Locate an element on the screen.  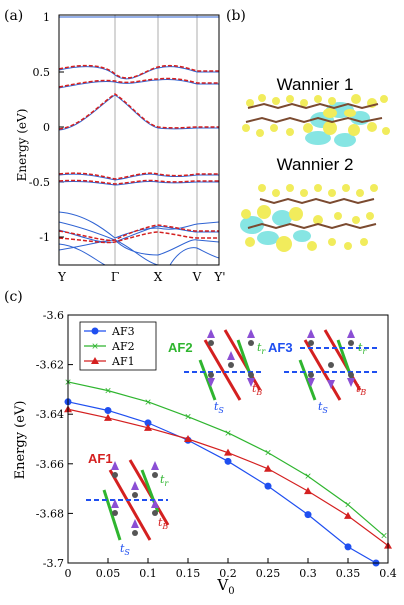
panel-a-ylabel: Energy (eV) is located at coordinates (22, 145).